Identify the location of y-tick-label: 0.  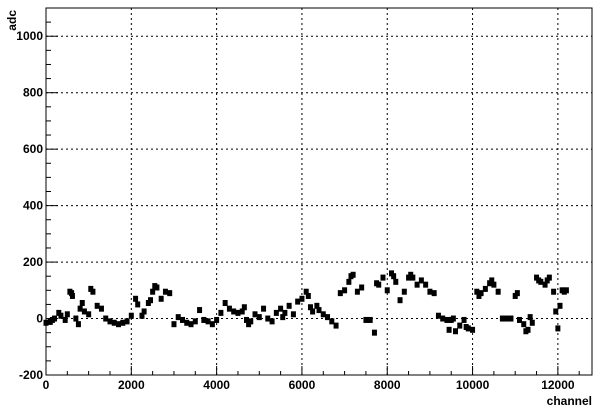
(39, 319).